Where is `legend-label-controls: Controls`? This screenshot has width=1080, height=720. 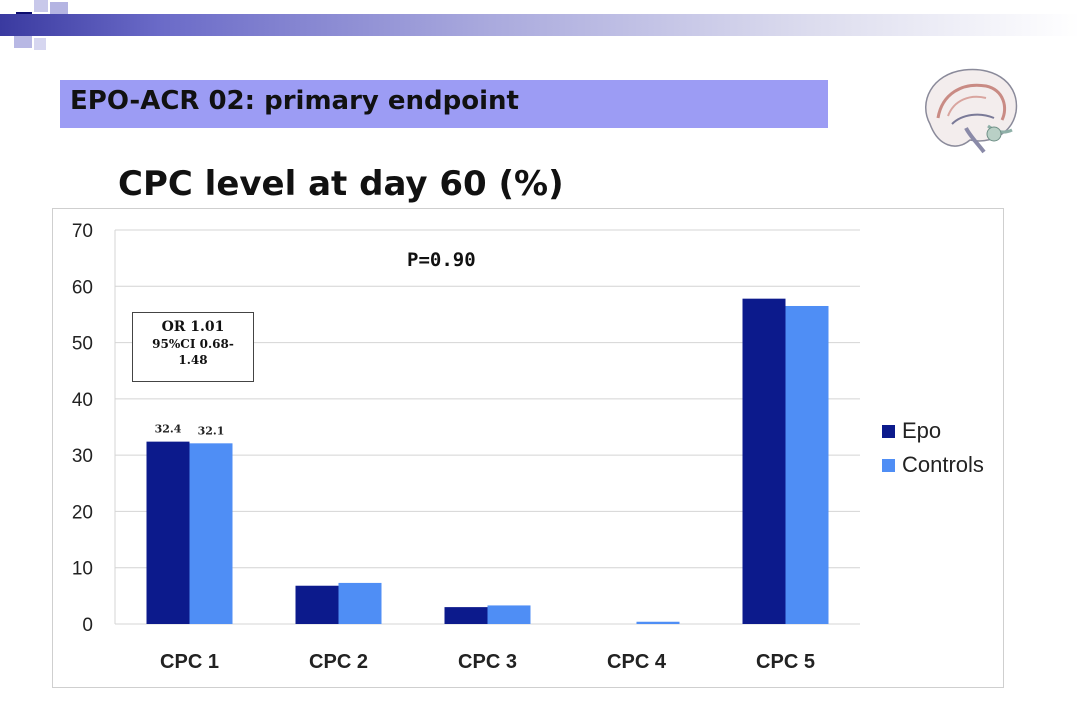
legend-label-controls: Controls is located at coordinates (943, 464).